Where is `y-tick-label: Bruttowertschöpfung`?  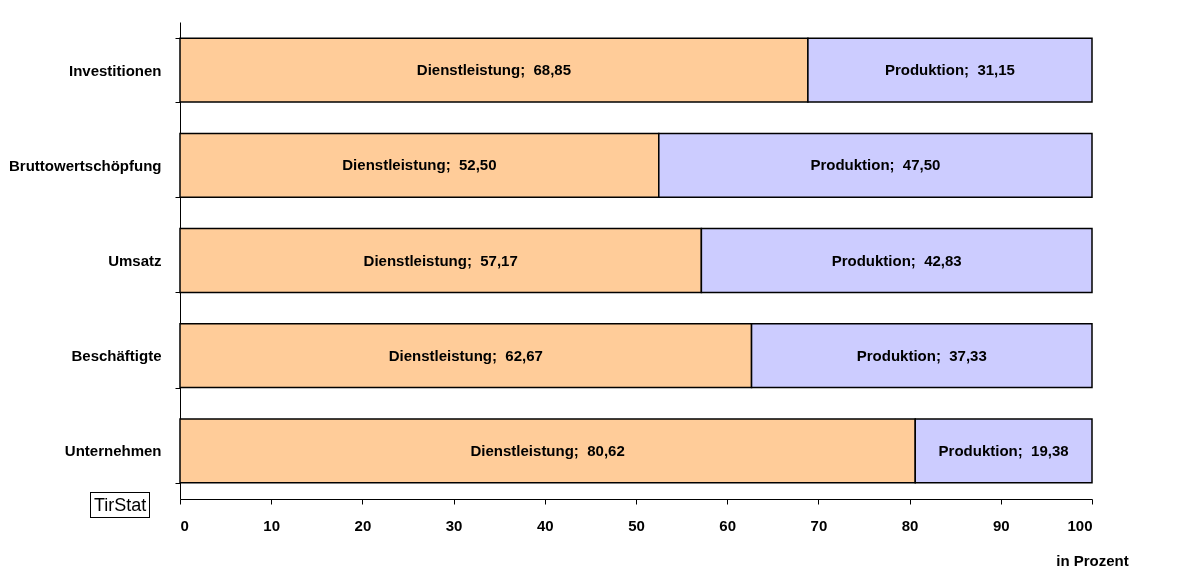 y-tick-label: Bruttowertschöpfung is located at coordinates (85, 165).